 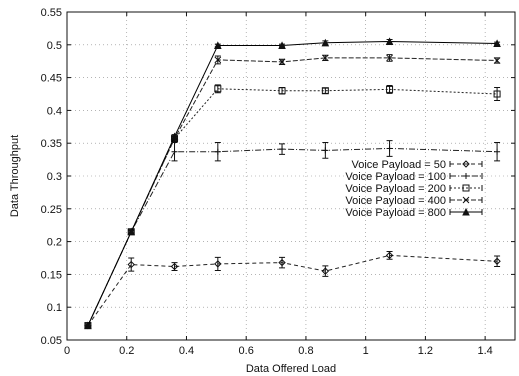 What do you see at coordinates (395, 177) in the screenshot?
I see `legend-label: Voice Payload = 100` at bounding box center [395, 177].